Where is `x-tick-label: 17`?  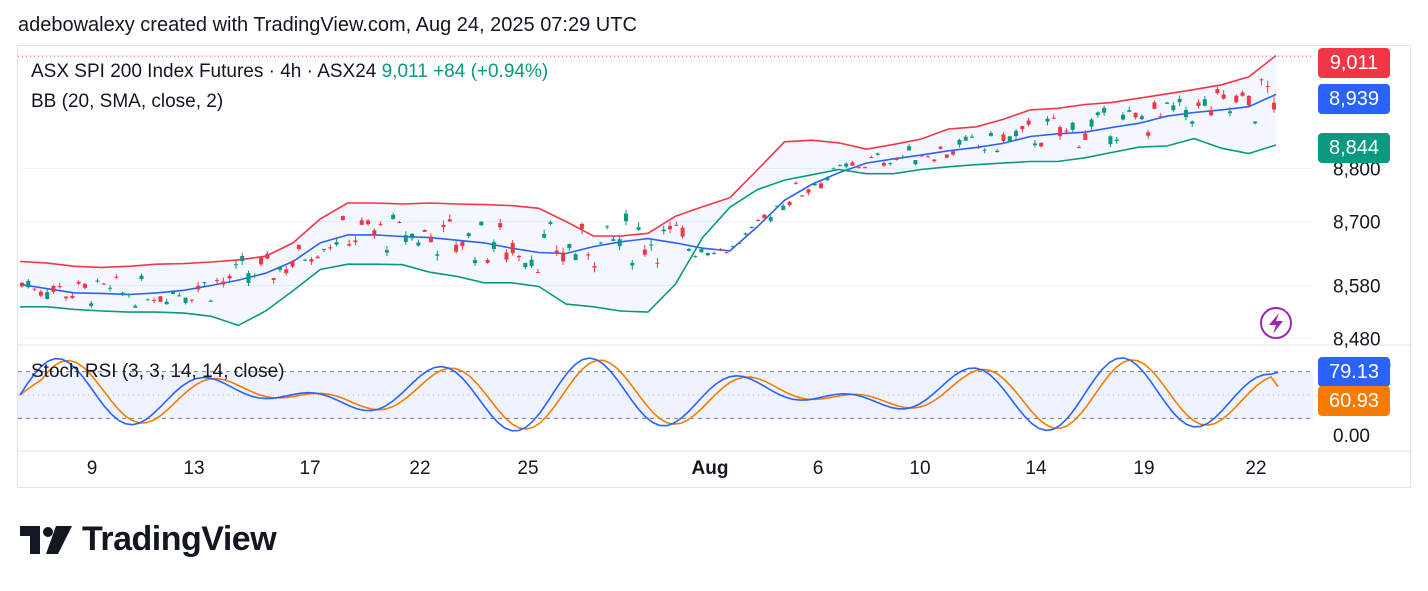
x-tick-label: 17 is located at coordinates (309, 468).